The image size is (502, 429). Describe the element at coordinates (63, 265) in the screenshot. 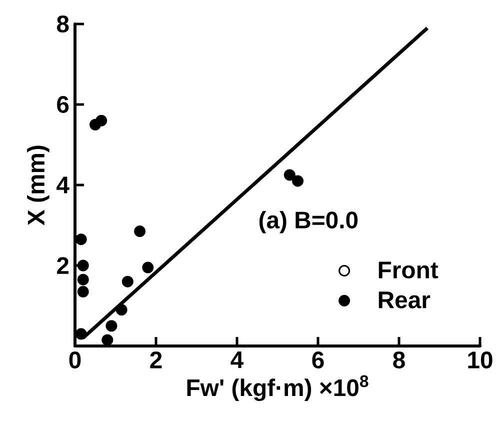

I see `y-tick-label: 2` at that location.